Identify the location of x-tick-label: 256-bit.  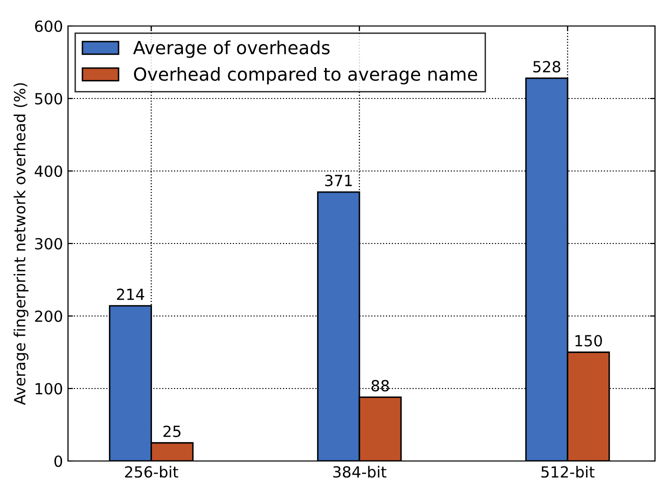
(151, 472).